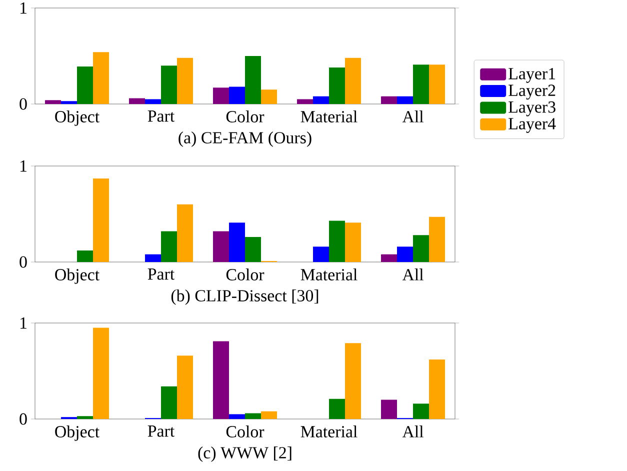 The width and height of the screenshot is (627, 471). What do you see at coordinates (532, 75) in the screenshot?
I see `legend-label: Layer1` at bounding box center [532, 75].